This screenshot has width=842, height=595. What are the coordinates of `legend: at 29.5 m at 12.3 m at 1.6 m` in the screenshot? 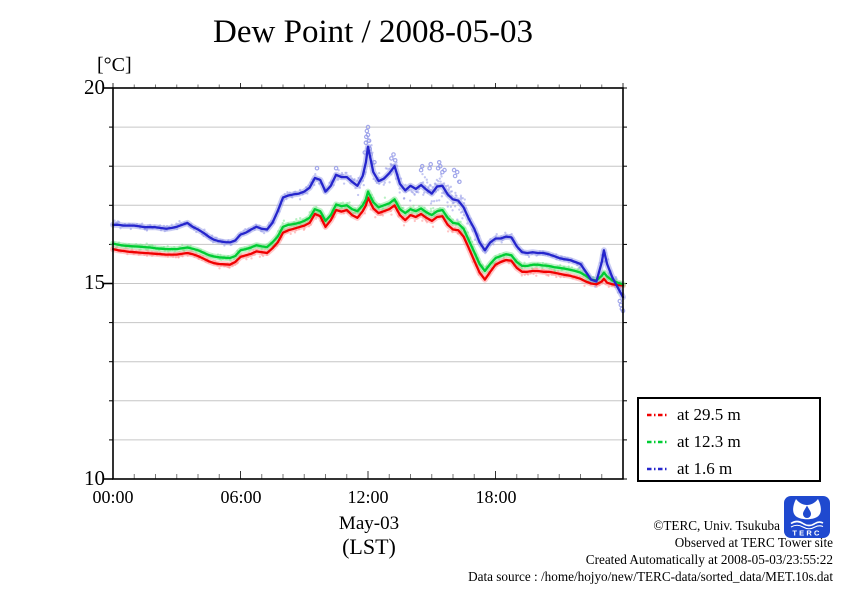 It's located at (729, 439).